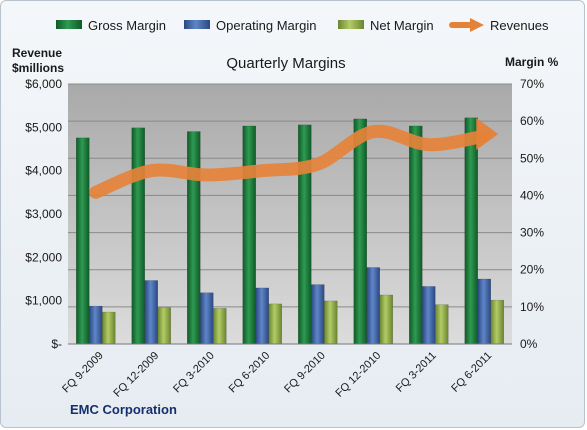 This screenshot has height=430, width=587. I want to click on left-tick-label: $5,000, so click(43, 127).